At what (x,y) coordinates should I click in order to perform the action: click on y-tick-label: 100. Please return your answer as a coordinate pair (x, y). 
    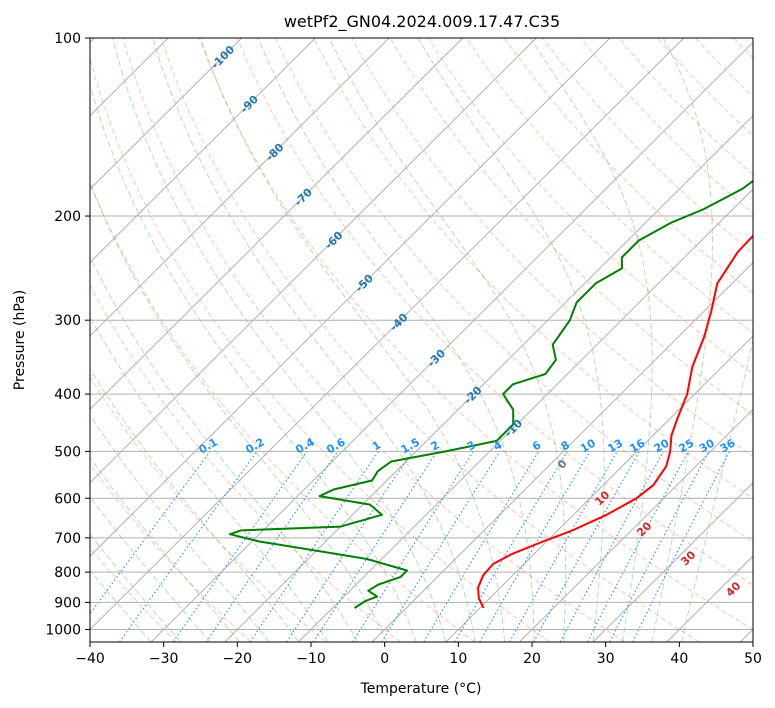
    Looking at the image, I should click on (67, 39).